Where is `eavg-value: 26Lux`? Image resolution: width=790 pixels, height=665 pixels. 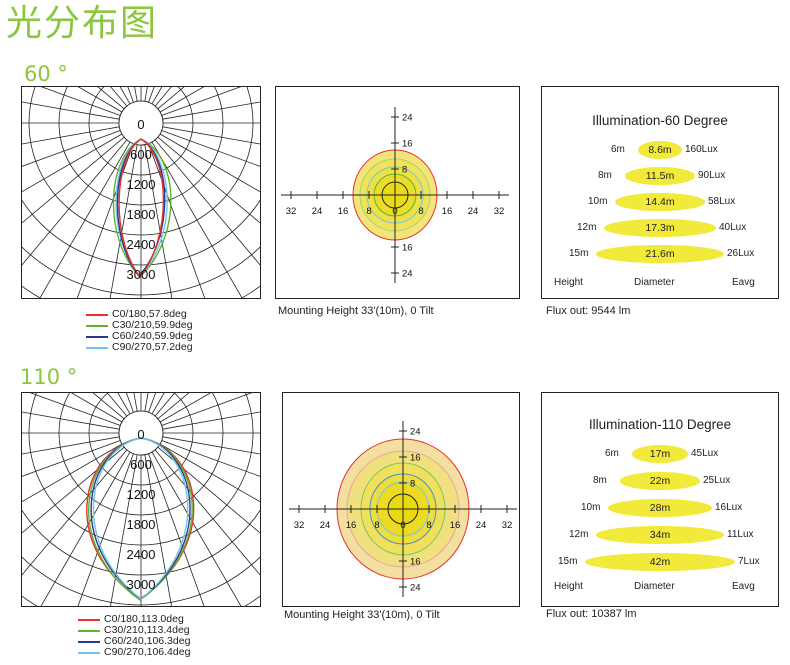 eavg-value: 26Lux is located at coordinates (741, 253).